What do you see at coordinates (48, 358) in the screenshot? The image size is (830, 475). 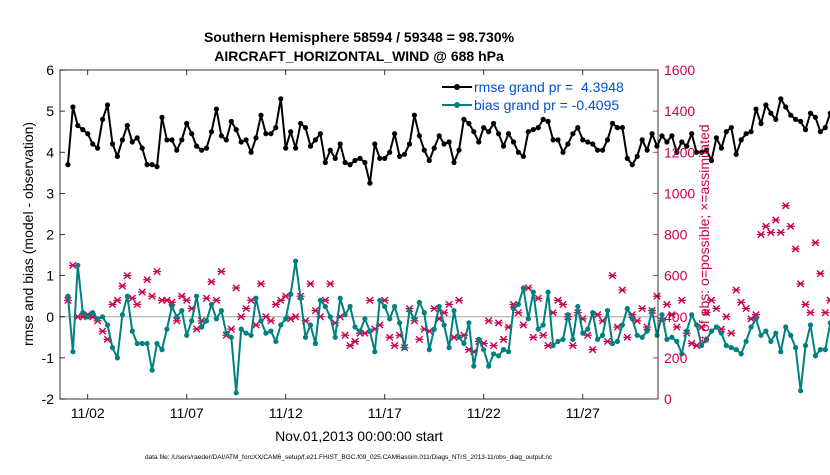 I see `y-left-tick-label: -1` at bounding box center [48, 358].